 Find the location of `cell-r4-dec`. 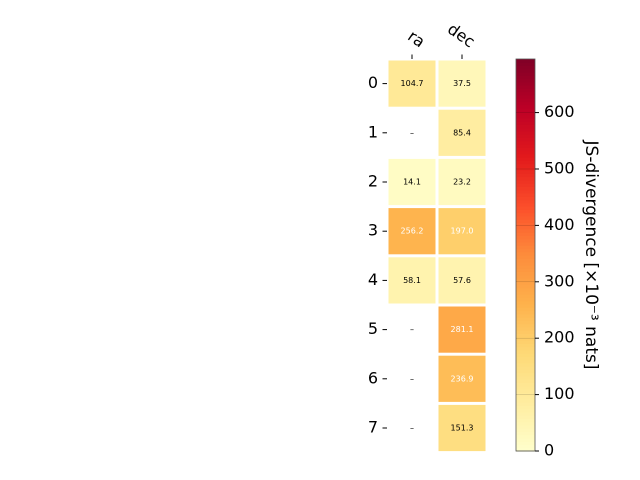

cell-r4-dec is located at coordinates (462, 280).